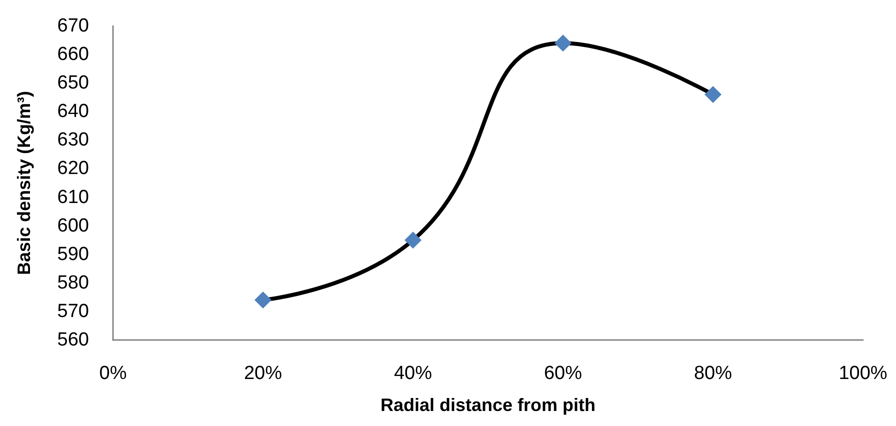 Image resolution: width=896 pixels, height=426 pixels. What do you see at coordinates (73, 55) in the screenshot?
I see `y-tick-label: 660` at bounding box center [73, 55].